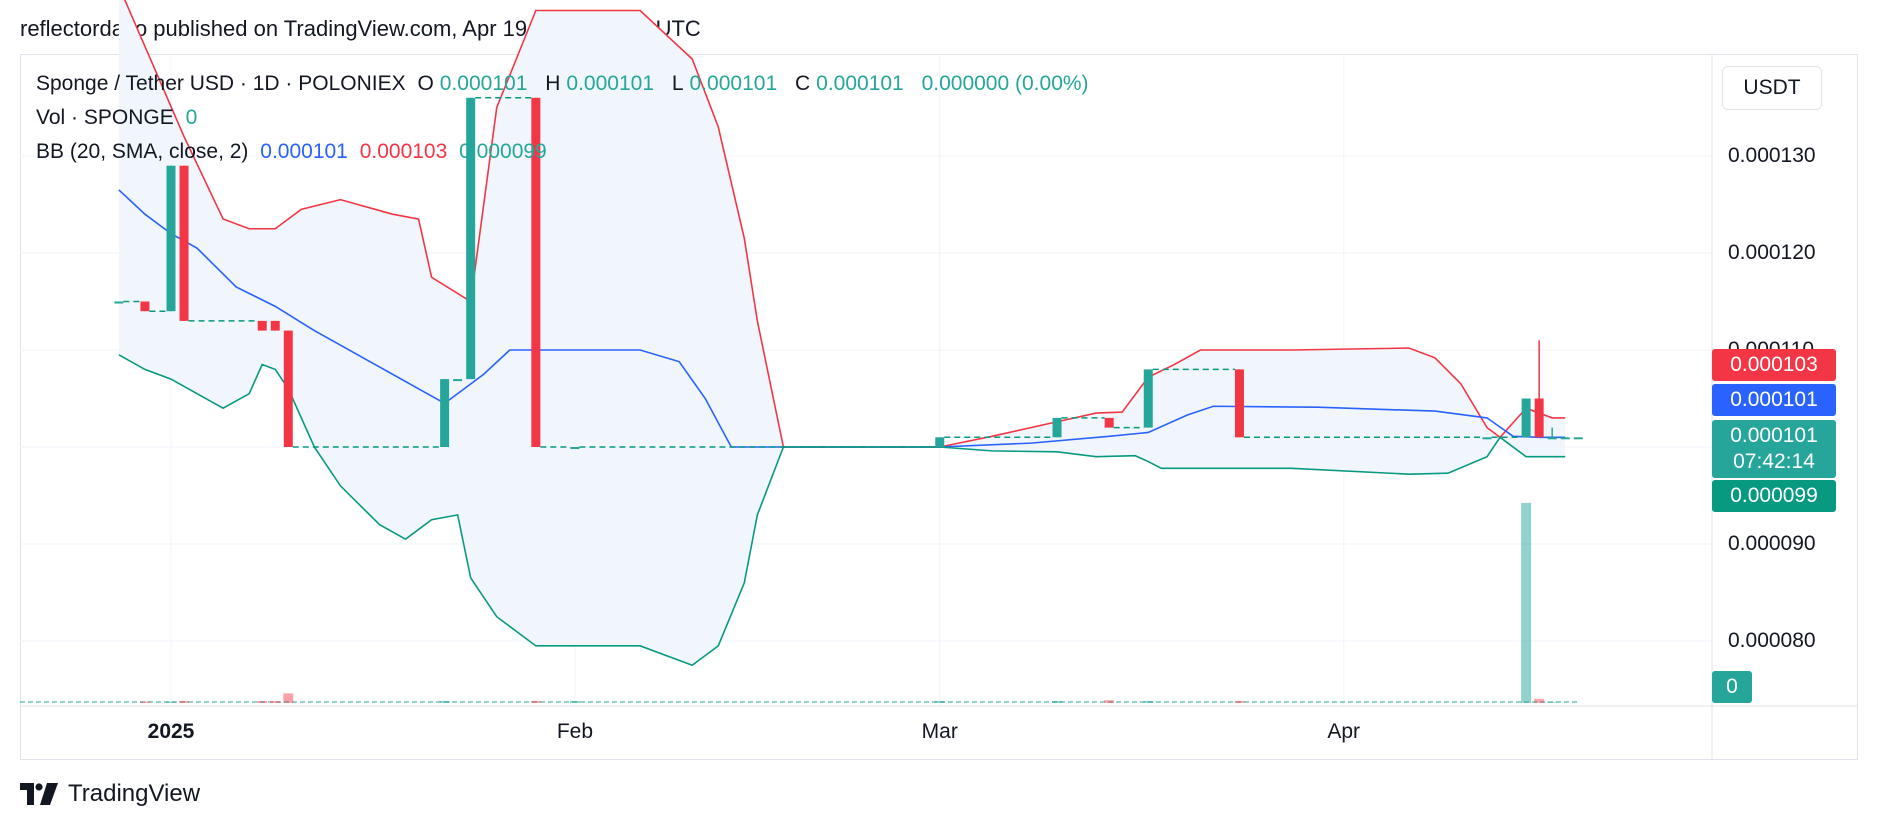 The width and height of the screenshot is (1878, 830). What do you see at coordinates (425, 83) in the screenshot?
I see `legend-open-label: O` at bounding box center [425, 83].